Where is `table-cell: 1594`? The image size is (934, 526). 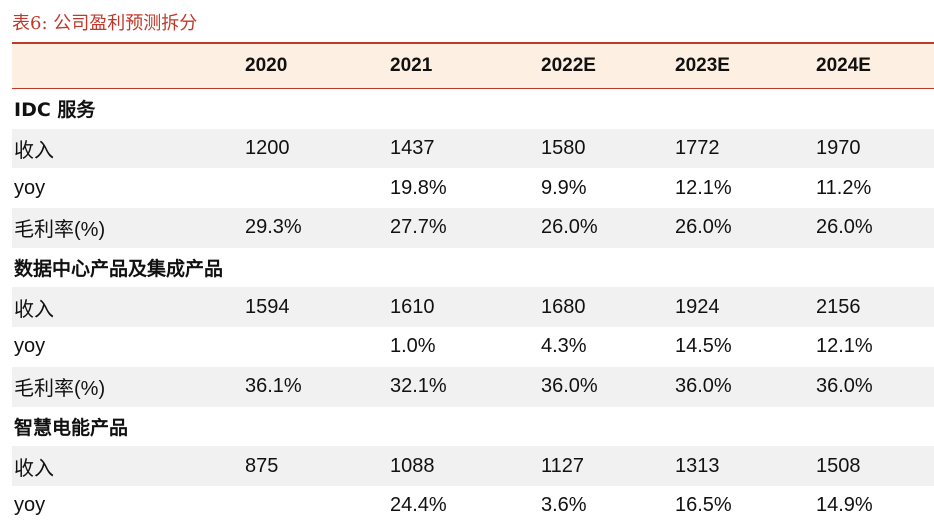
table-cell: 1594 is located at coordinates (267, 306).